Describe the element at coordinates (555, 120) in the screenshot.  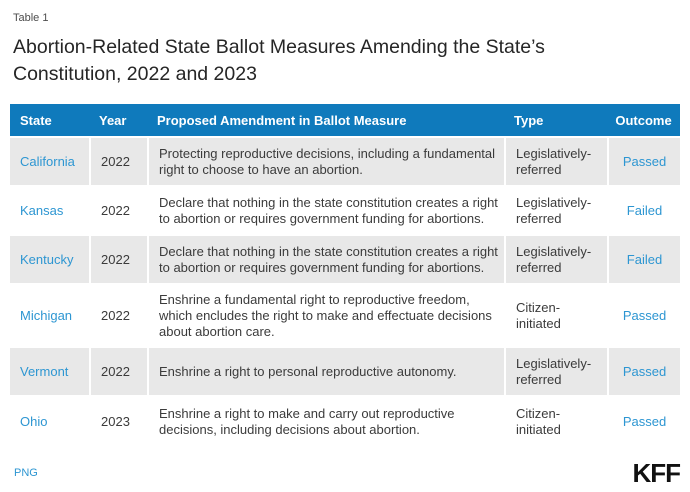
I see `col-header-type: Type` at that location.